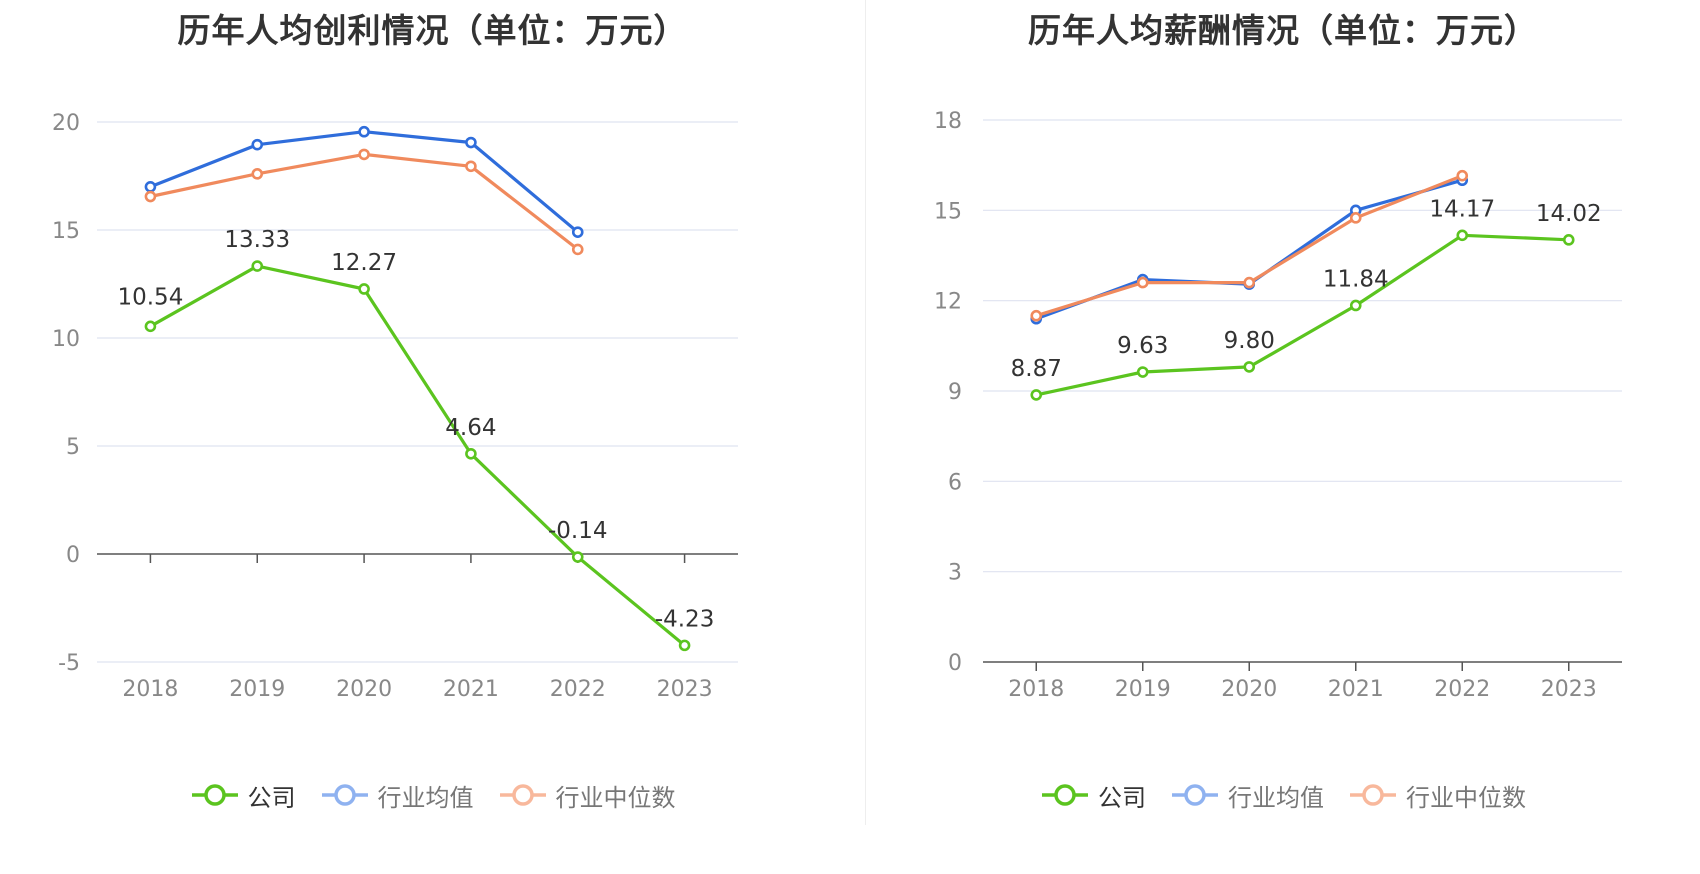 The width and height of the screenshot is (1700, 874). I want to click on y-tick-label: 3, so click(955, 573).